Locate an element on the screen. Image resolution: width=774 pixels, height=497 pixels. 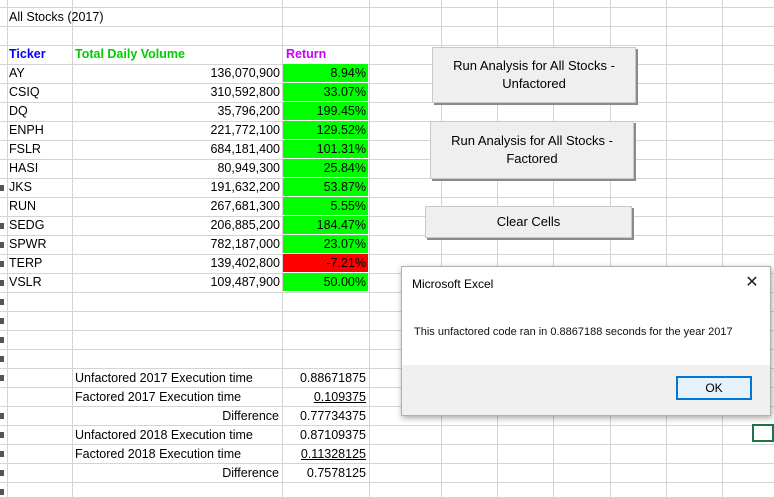
ticker-cell: AY is located at coordinates (17, 73).